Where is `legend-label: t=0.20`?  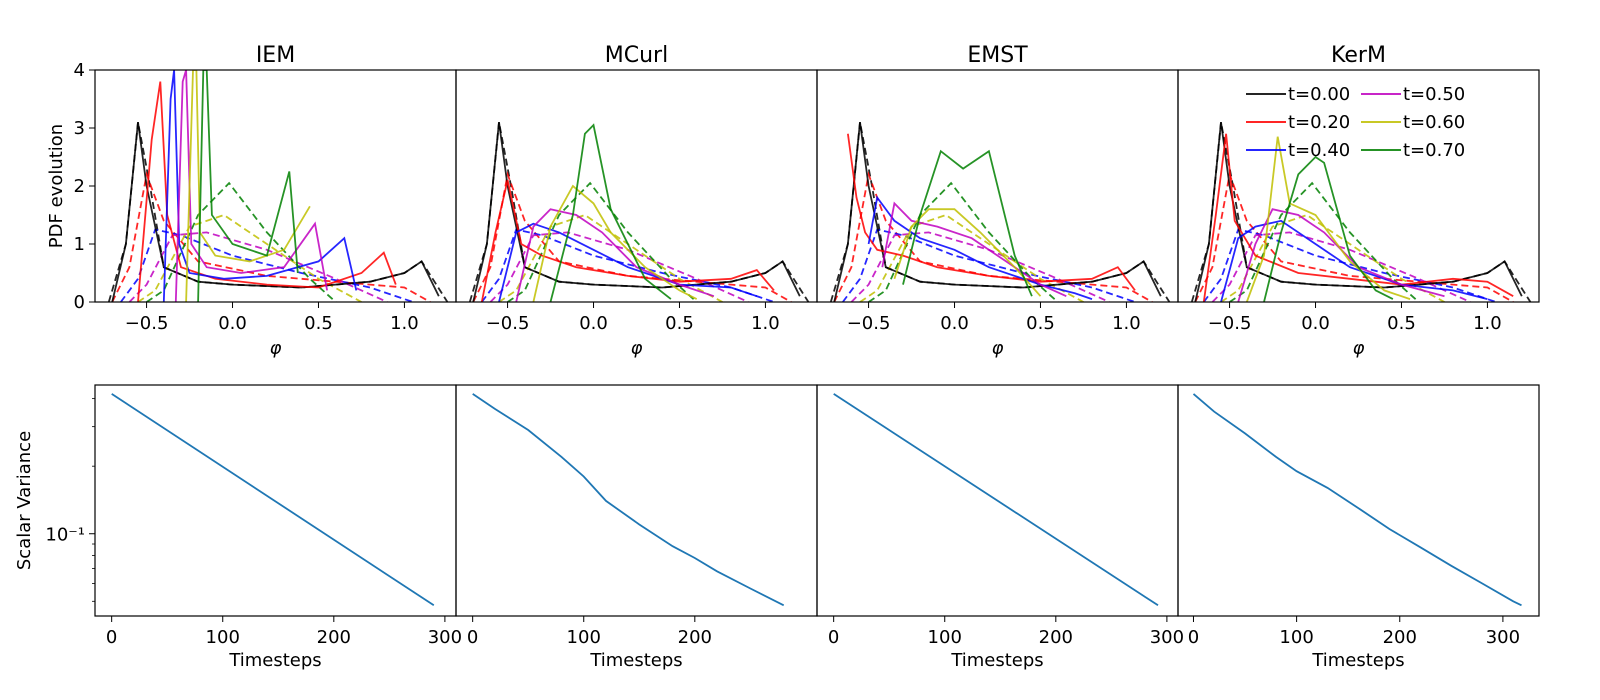 legend-label: t=0.20 is located at coordinates (1319, 122).